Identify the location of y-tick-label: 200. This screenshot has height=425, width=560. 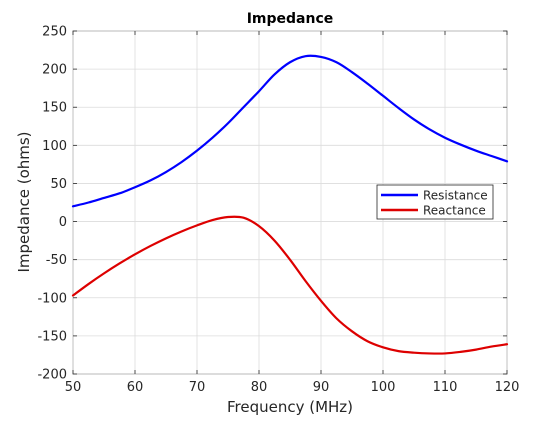
(54, 70).